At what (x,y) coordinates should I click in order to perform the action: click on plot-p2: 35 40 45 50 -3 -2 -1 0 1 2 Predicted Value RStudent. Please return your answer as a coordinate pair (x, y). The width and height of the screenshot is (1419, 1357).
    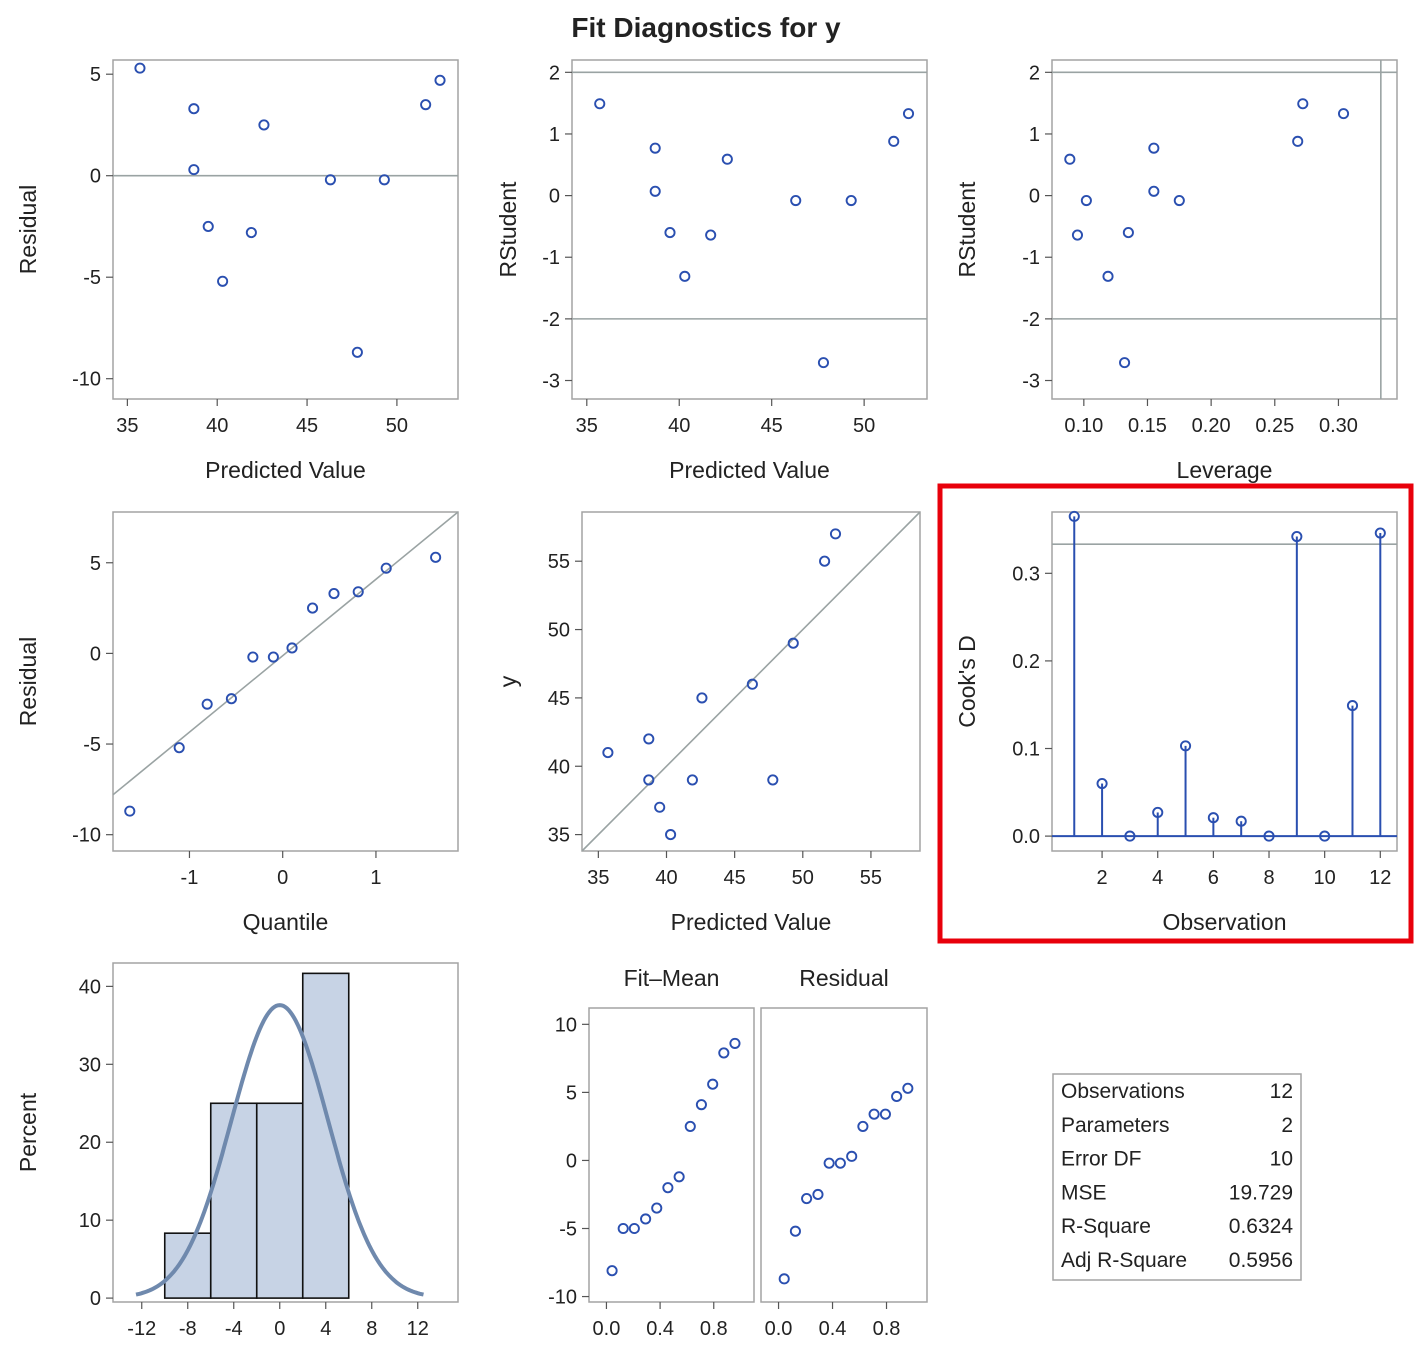
    Looking at the image, I should click on (711, 271).